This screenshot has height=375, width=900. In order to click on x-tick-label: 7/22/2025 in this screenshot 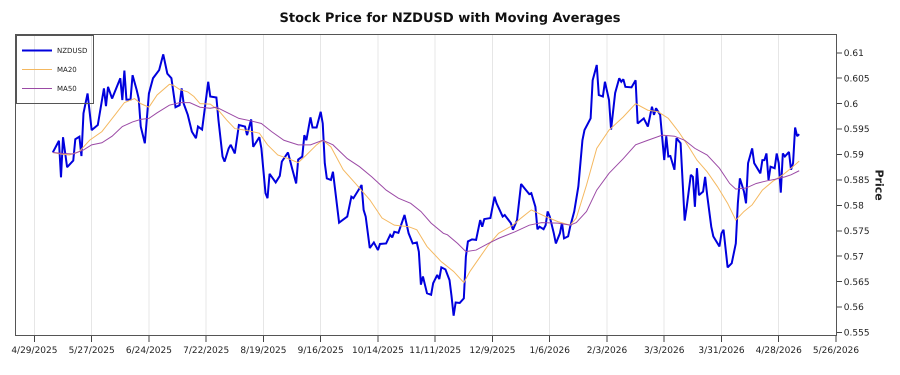, I will do `click(206, 351)`.